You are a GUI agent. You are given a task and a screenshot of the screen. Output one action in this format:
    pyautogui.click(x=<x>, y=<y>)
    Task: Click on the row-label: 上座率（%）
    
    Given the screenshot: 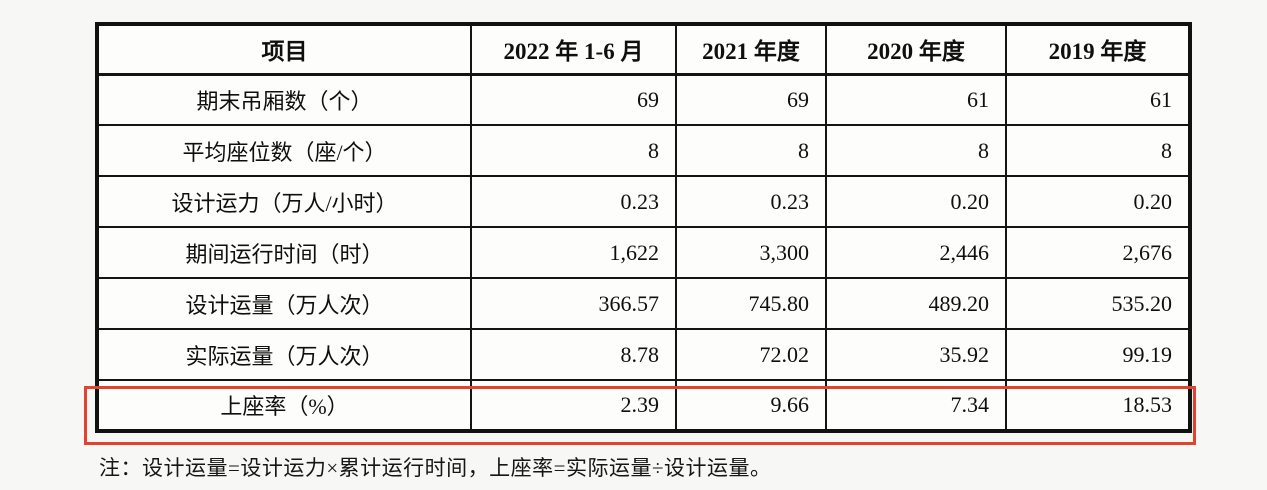 What is the action you would take?
    pyautogui.click(x=284, y=405)
    